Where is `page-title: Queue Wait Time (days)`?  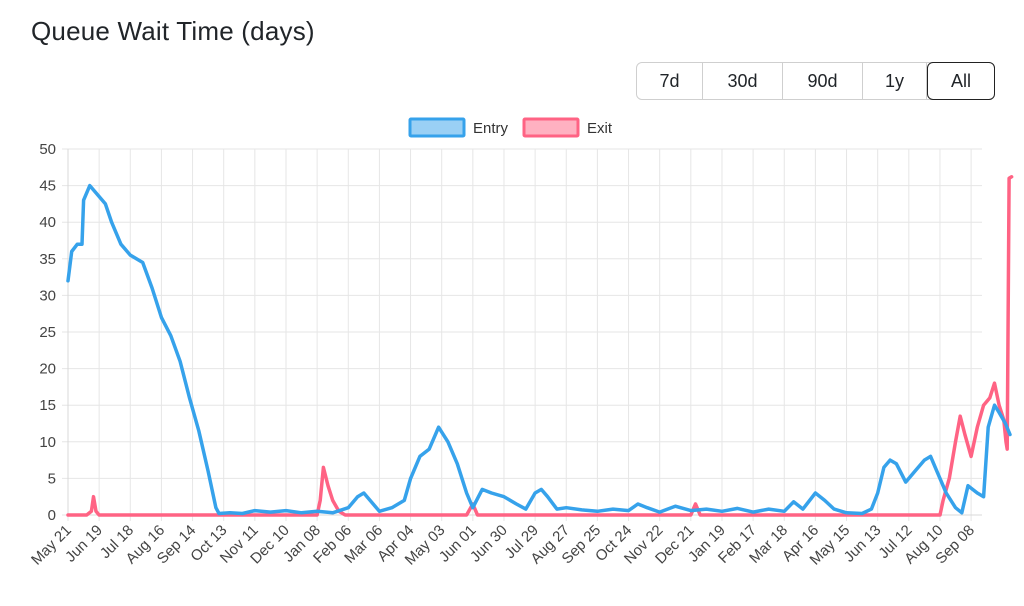 page-title: Queue Wait Time (days) is located at coordinates (173, 31).